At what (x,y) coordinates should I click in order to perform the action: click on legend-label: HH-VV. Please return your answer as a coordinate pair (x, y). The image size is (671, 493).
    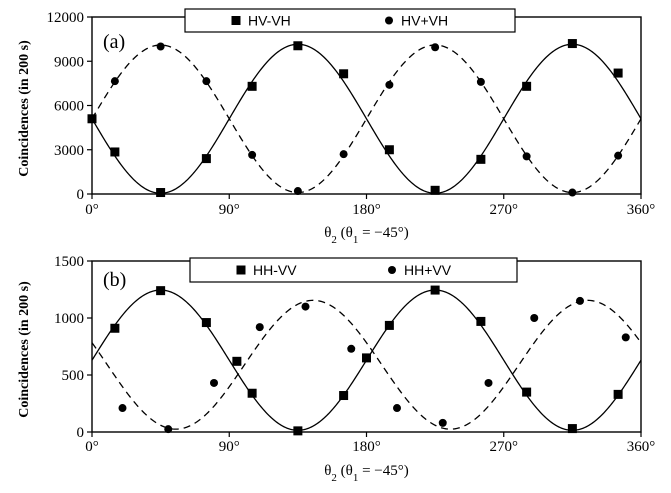
    Looking at the image, I should click on (275, 270).